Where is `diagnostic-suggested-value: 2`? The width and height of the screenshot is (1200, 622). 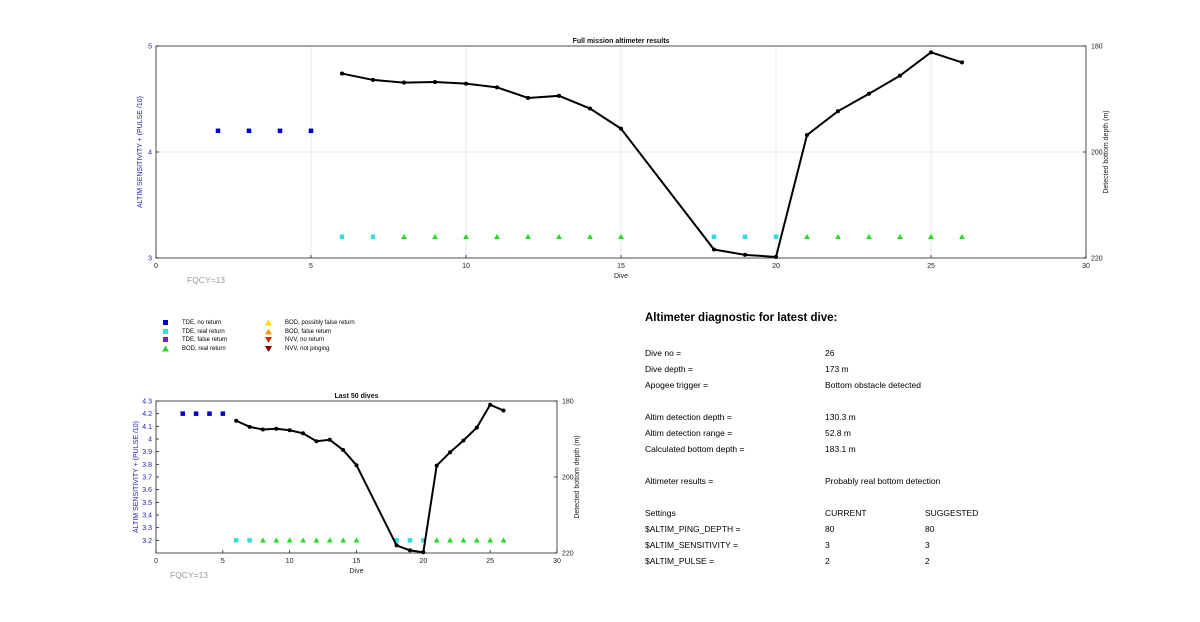 diagnostic-suggested-value: 2 is located at coordinates (927, 561).